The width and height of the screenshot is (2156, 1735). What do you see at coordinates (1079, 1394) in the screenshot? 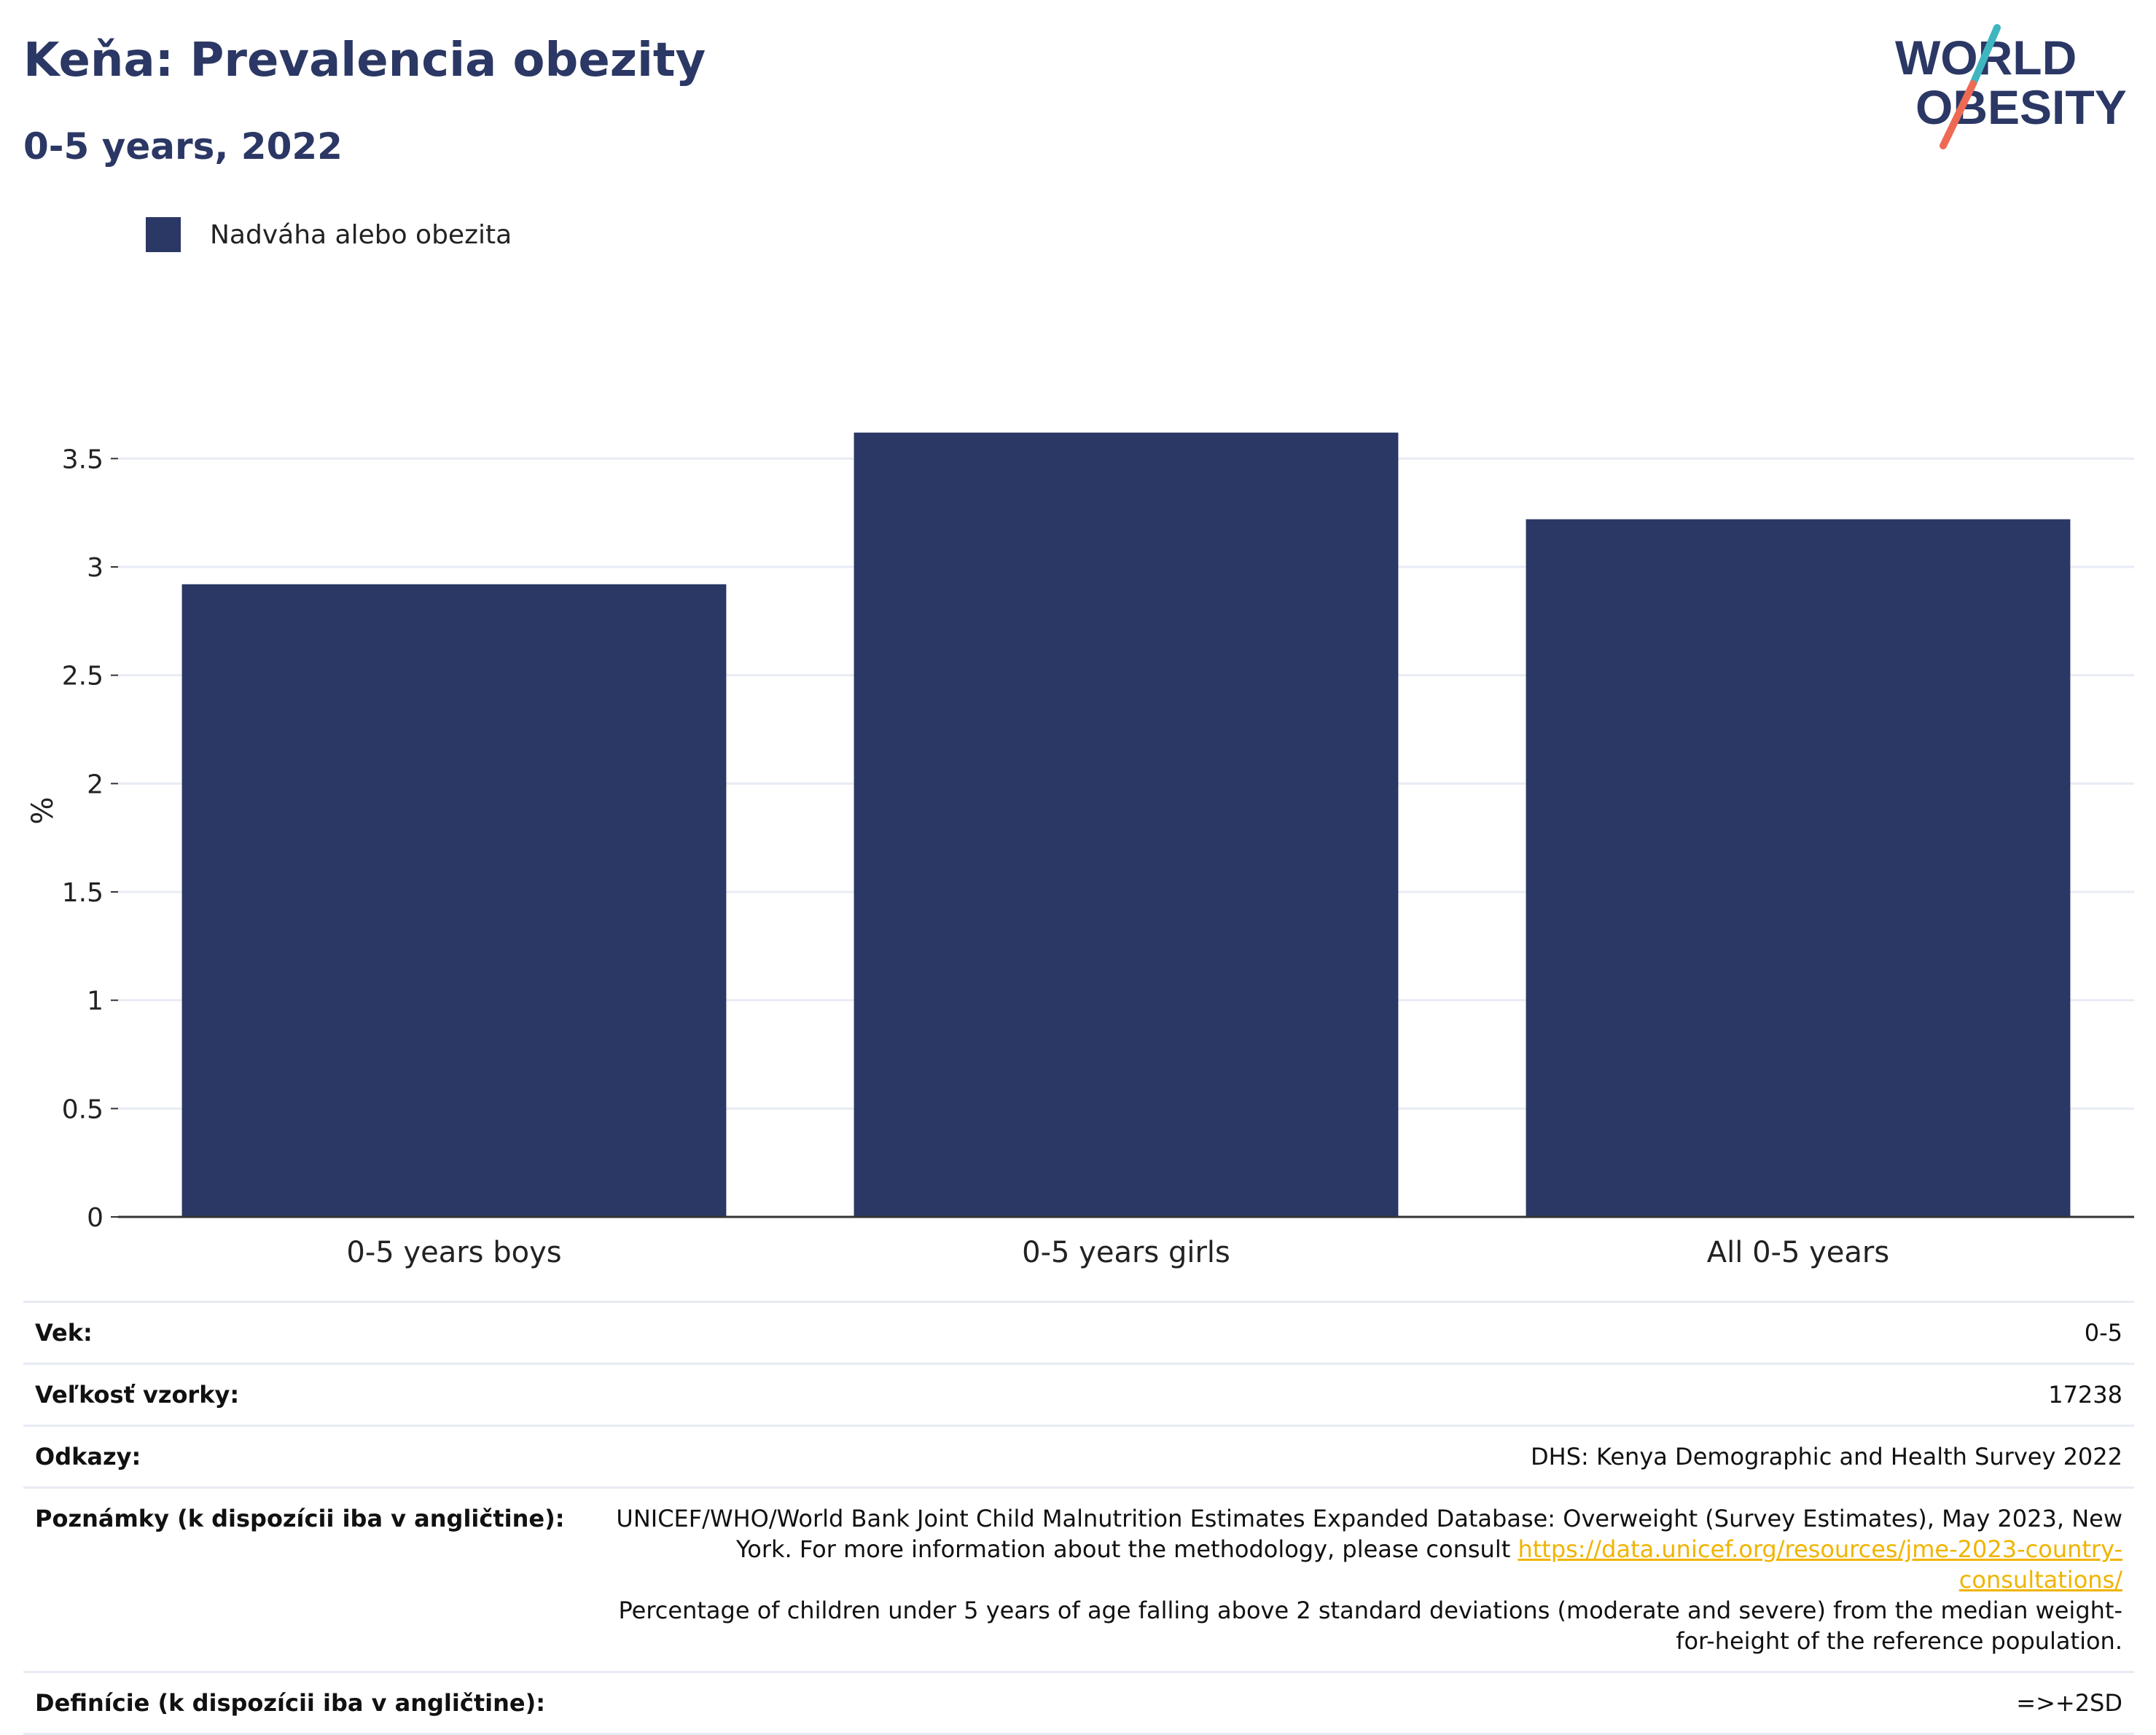
I see `meta-row-sample-size: Veľkosť vzorky: 17238` at bounding box center [1079, 1394].